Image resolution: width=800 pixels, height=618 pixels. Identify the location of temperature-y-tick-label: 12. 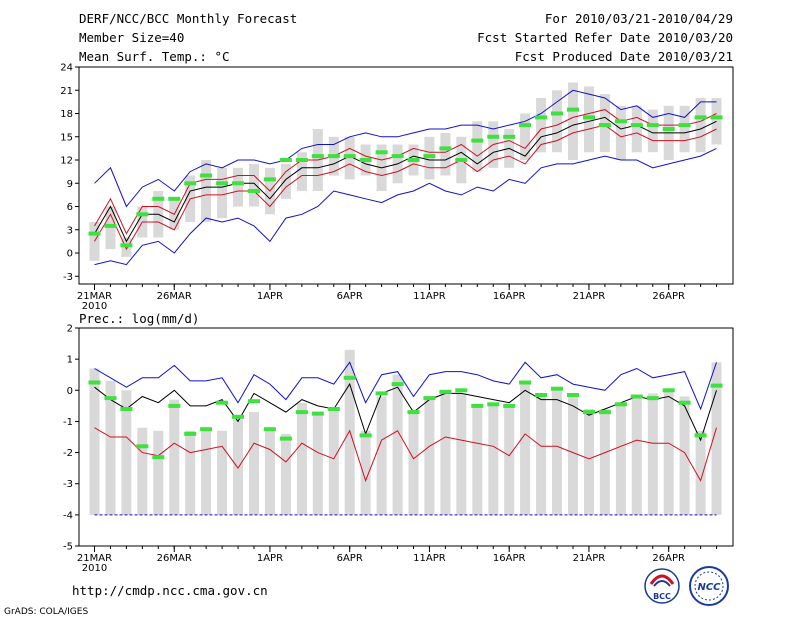
(66, 161).